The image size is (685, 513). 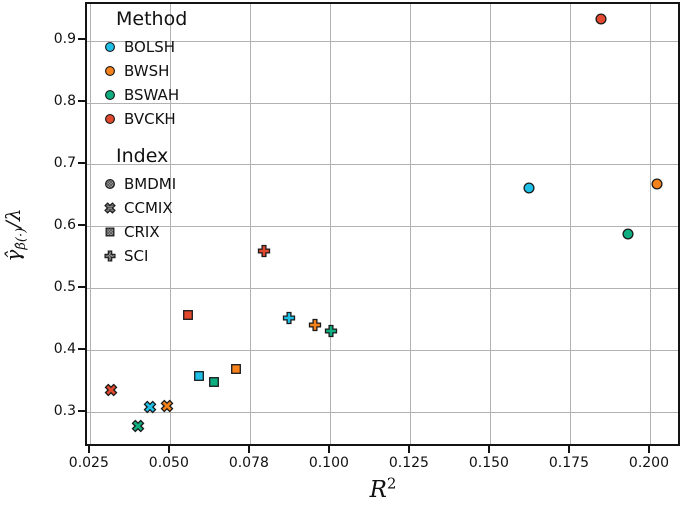 I want to click on x-tick-label: 0.078, so click(x=248, y=463).